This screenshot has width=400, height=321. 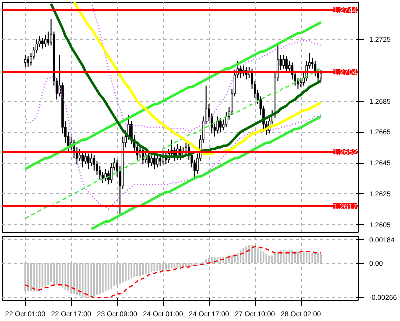 What do you see at coordinates (345, 11) in the screenshot?
I see `ref-line-label: 1.2744` at bounding box center [345, 11].